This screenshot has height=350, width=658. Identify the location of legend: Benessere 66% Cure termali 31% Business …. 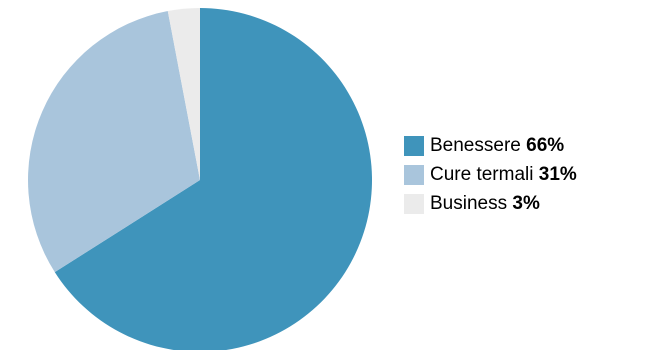
(490, 179).